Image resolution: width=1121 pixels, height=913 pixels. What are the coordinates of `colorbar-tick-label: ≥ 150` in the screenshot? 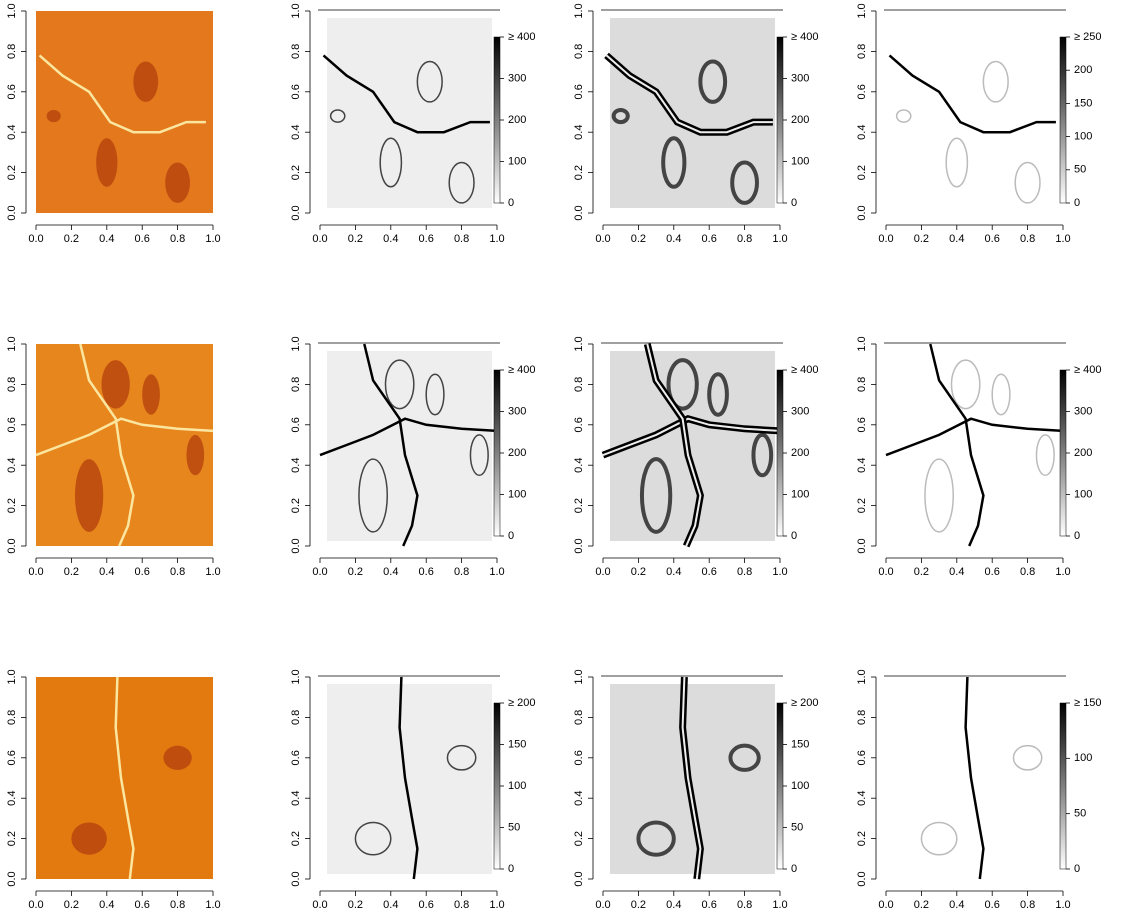 It's located at (1087, 703).